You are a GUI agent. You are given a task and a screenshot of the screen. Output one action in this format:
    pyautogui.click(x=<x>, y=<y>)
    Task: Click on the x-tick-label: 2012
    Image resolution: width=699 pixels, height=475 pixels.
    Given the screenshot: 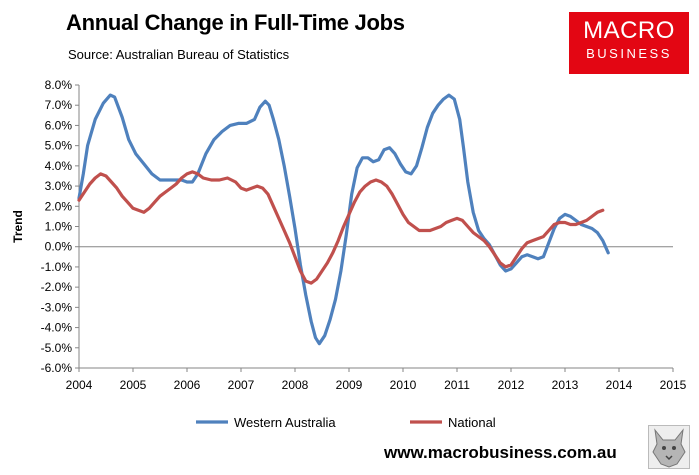 What is the action you would take?
    pyautogui.click(x=511, y=385)
    